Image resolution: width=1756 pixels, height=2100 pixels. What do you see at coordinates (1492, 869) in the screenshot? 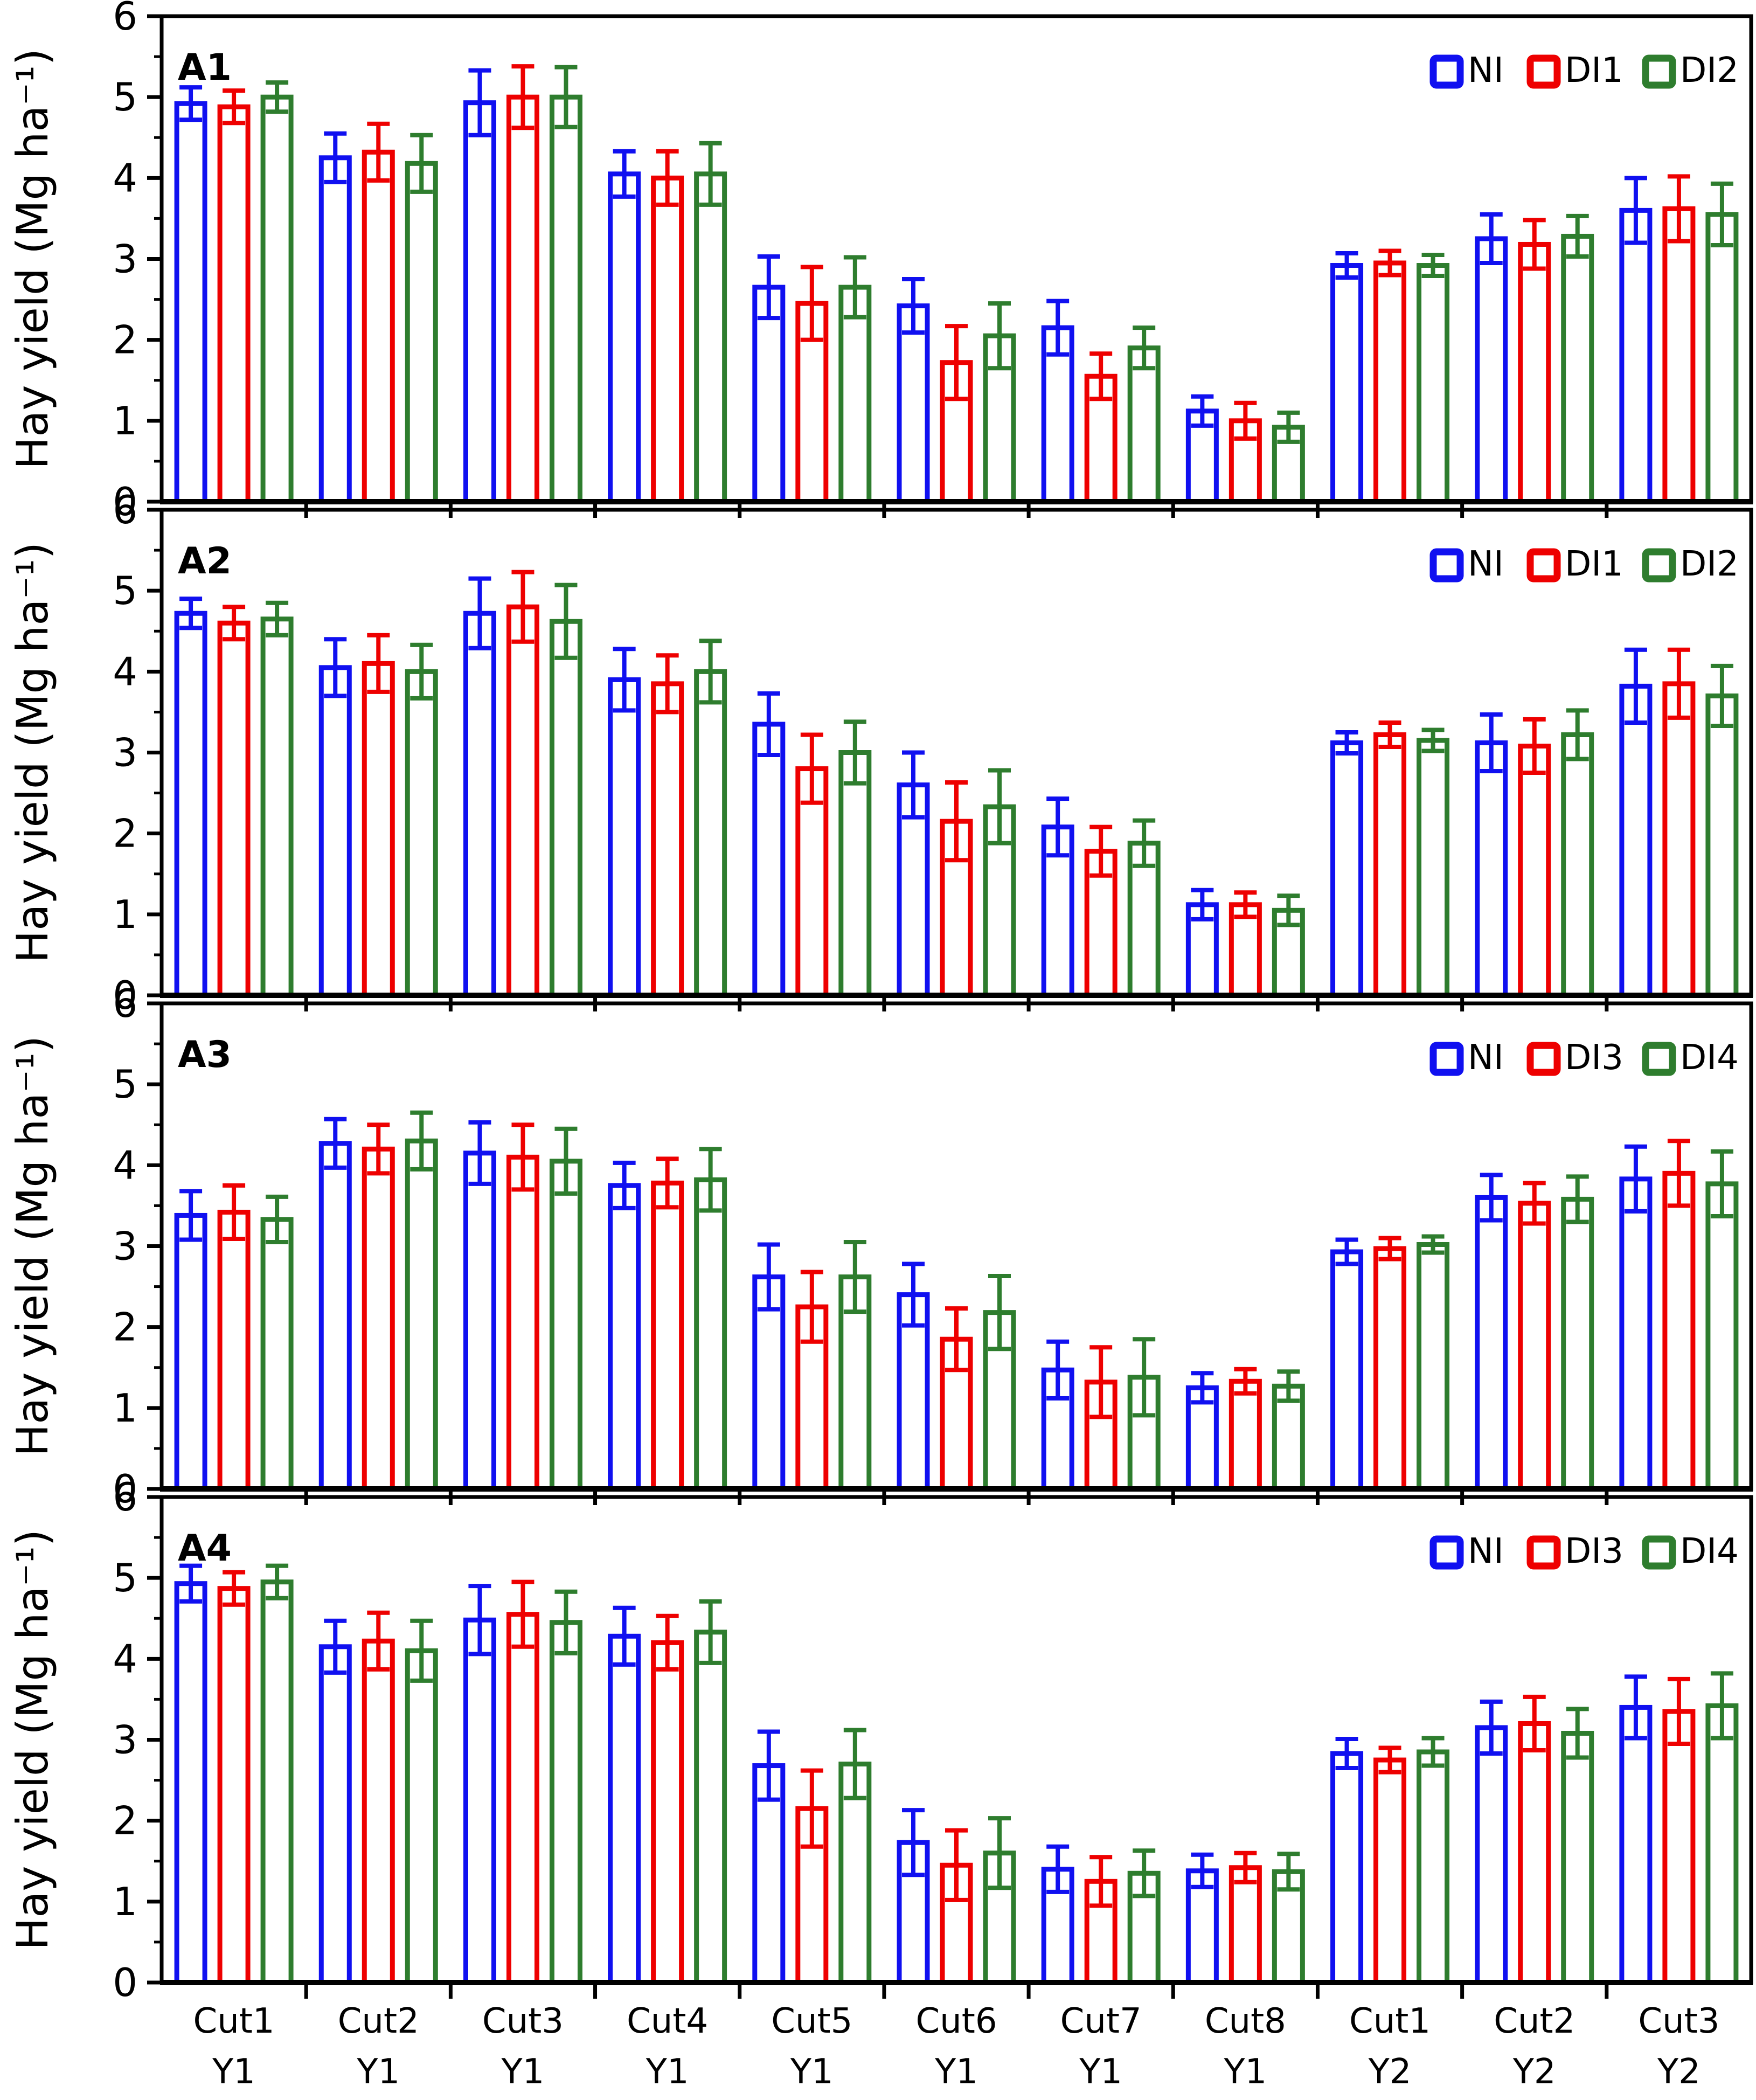
I see `bar-a2-ni-g10` at bounding box center [1492, 869].